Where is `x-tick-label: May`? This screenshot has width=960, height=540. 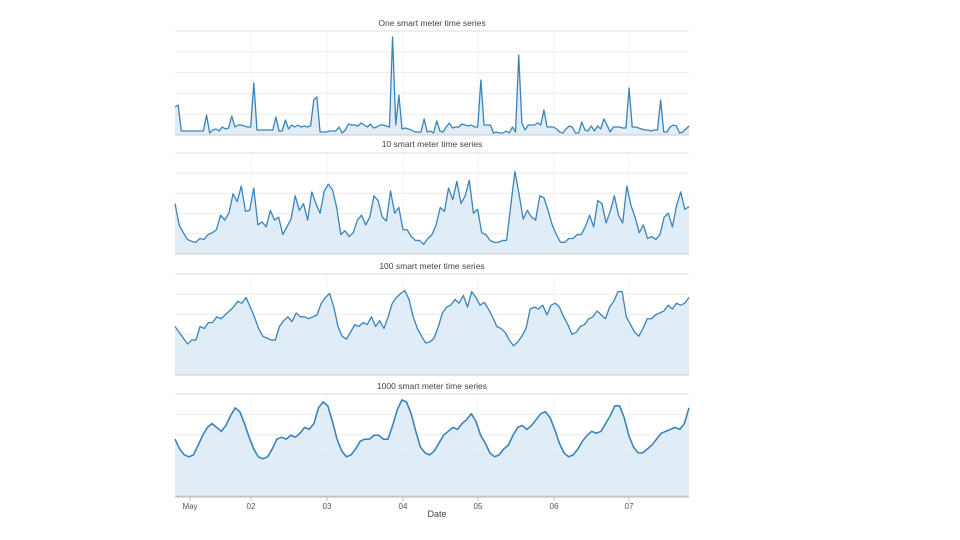 x-tick-label: May is located at coordinates (189, 506).